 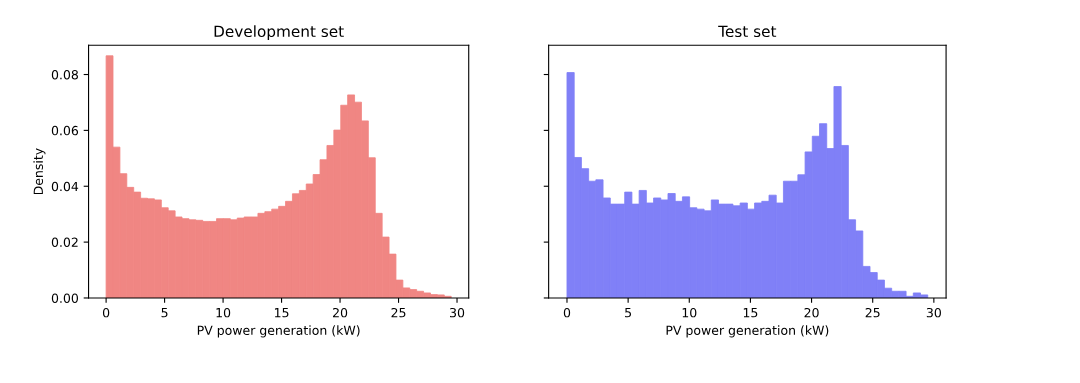 I want to click on y-tick-label: 0.06, so click(x=65, y=130).